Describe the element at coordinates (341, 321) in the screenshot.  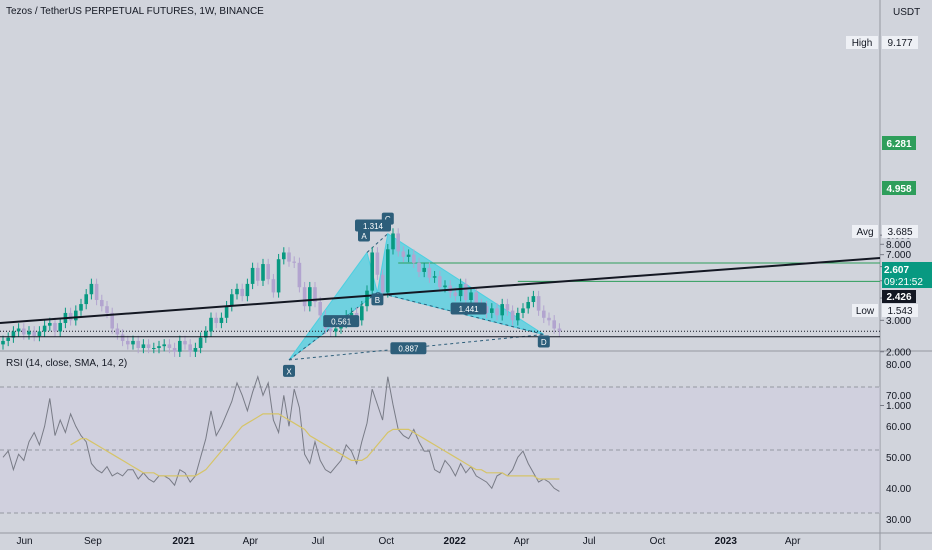
I see `ratio-label-xb-bg` at that location.